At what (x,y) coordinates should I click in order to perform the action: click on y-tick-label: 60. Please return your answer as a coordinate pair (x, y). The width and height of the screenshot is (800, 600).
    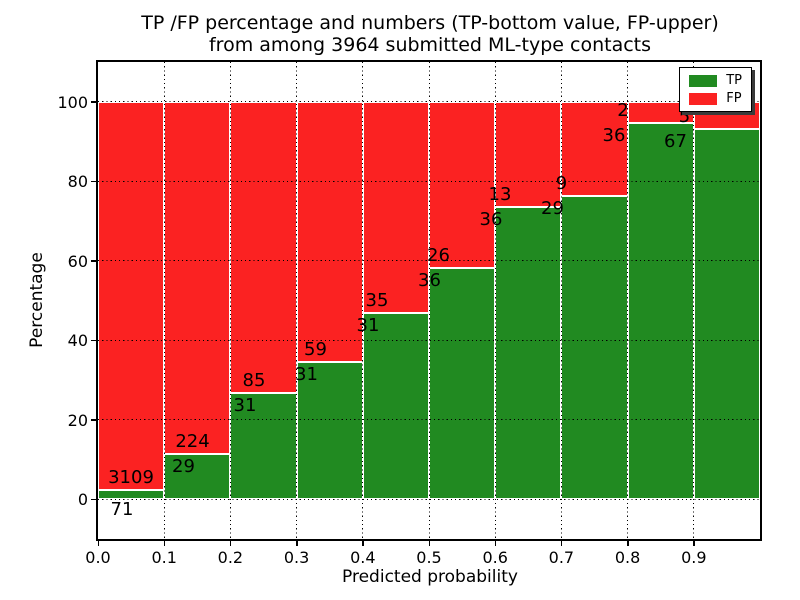
    Looking at the image, I should click on (77, 261).